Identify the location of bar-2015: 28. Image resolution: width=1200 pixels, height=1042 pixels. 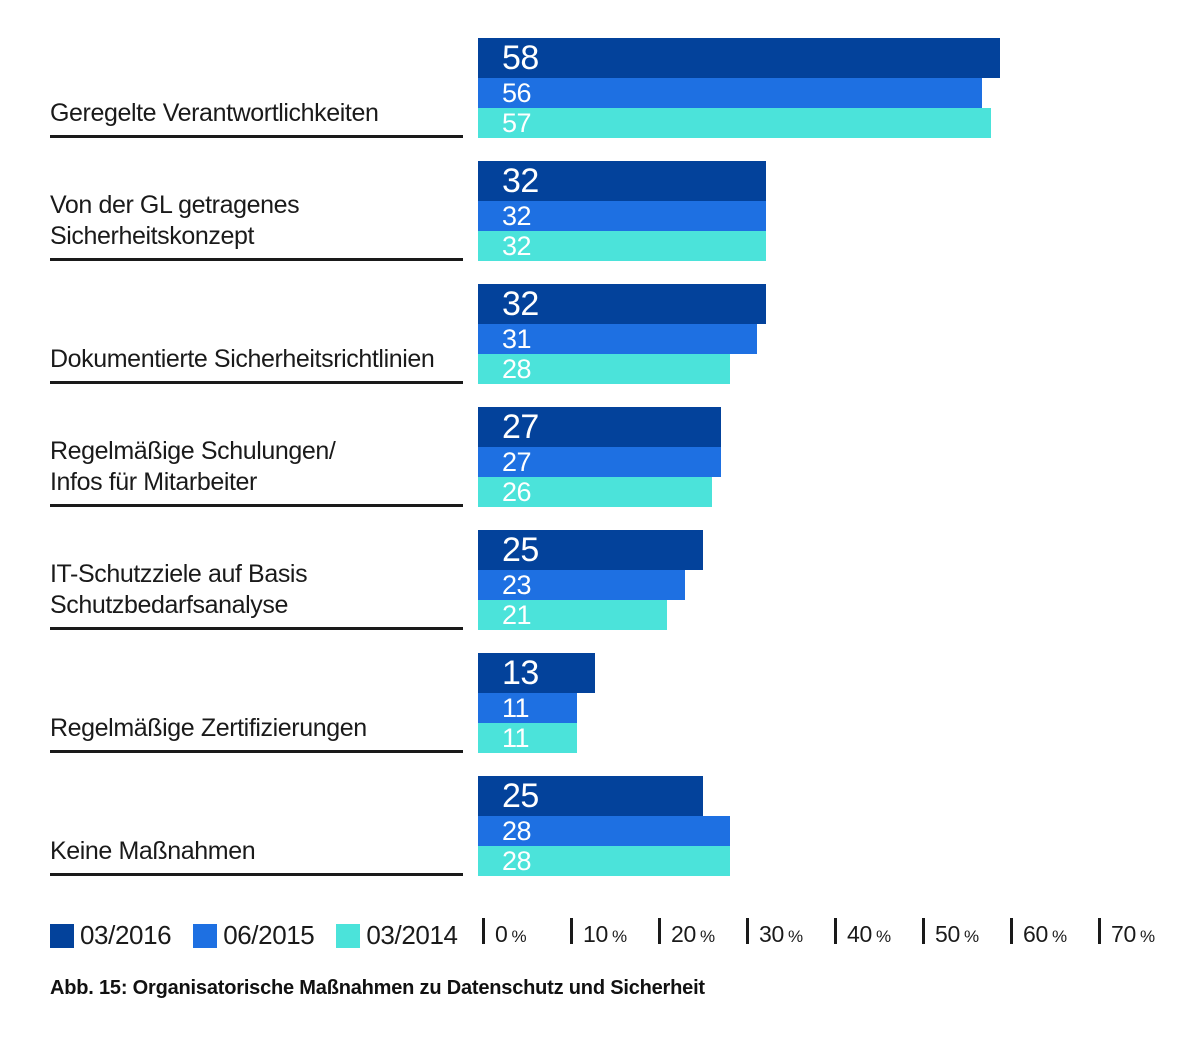
(604, 831).